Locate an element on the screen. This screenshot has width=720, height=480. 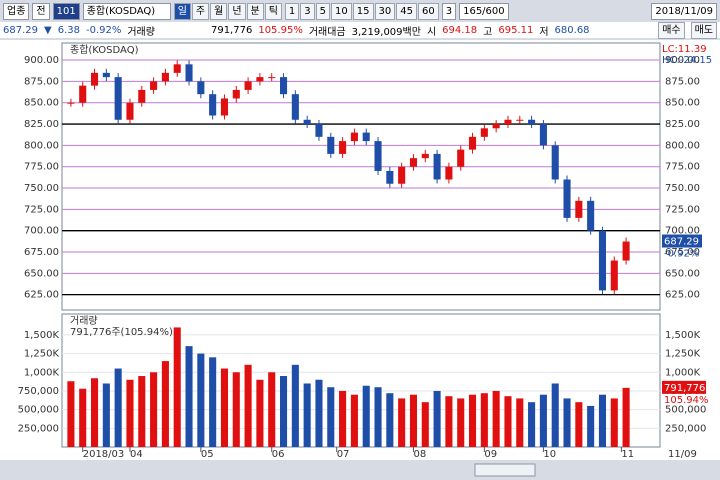
period: 년 is located at coordinates (237, 11).